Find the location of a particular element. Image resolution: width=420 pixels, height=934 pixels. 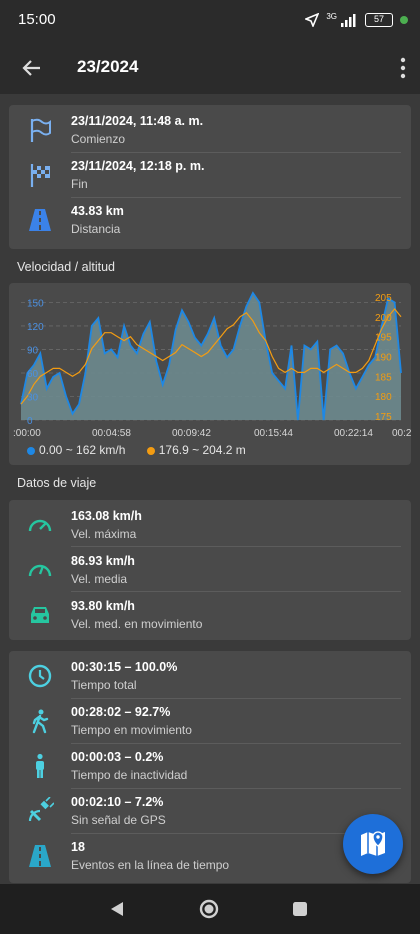

legend-altitude-marker is located at coordinates (150, 450).